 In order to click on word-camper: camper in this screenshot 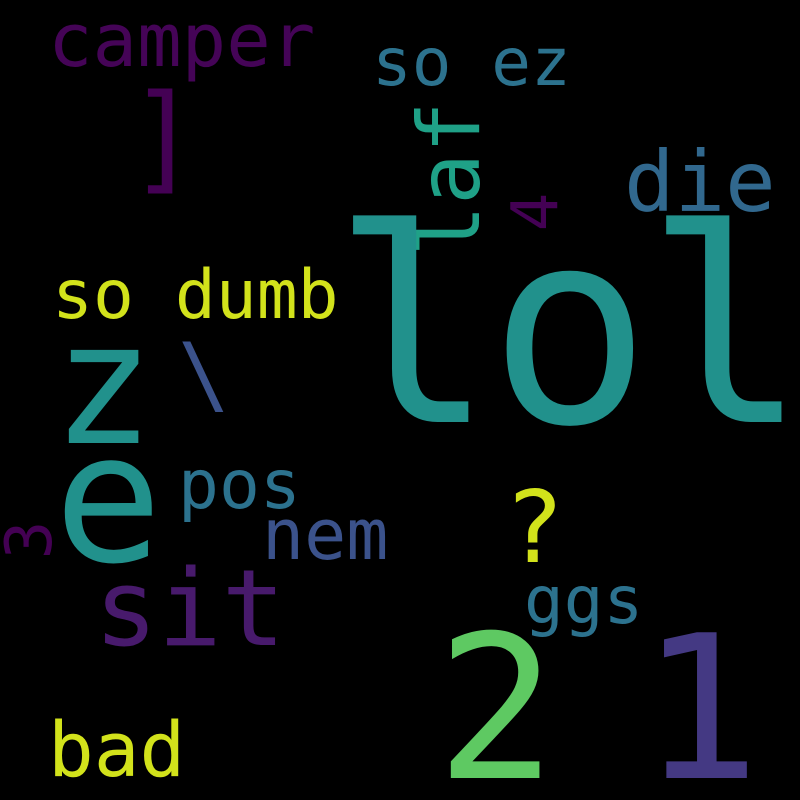, I will do `click(182, 42)`.